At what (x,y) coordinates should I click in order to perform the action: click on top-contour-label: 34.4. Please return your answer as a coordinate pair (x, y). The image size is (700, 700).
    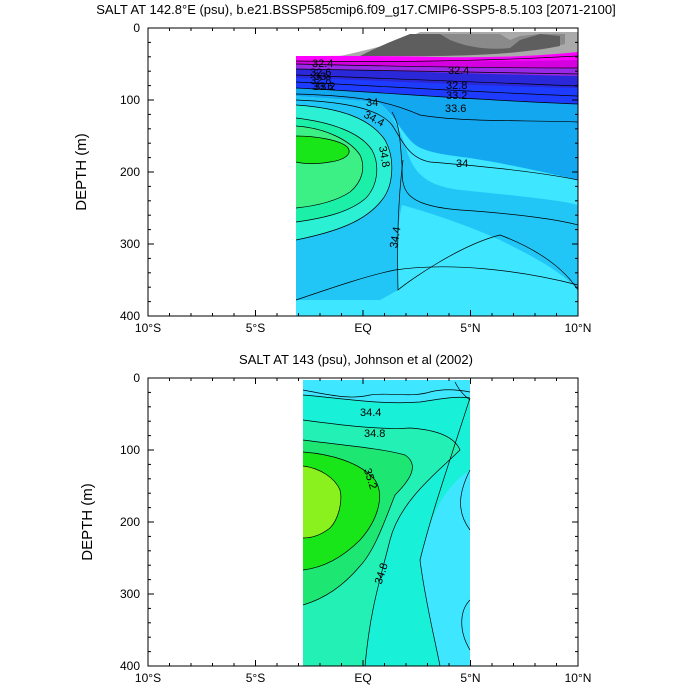
    Looking at the image, I should click on (396, 237).